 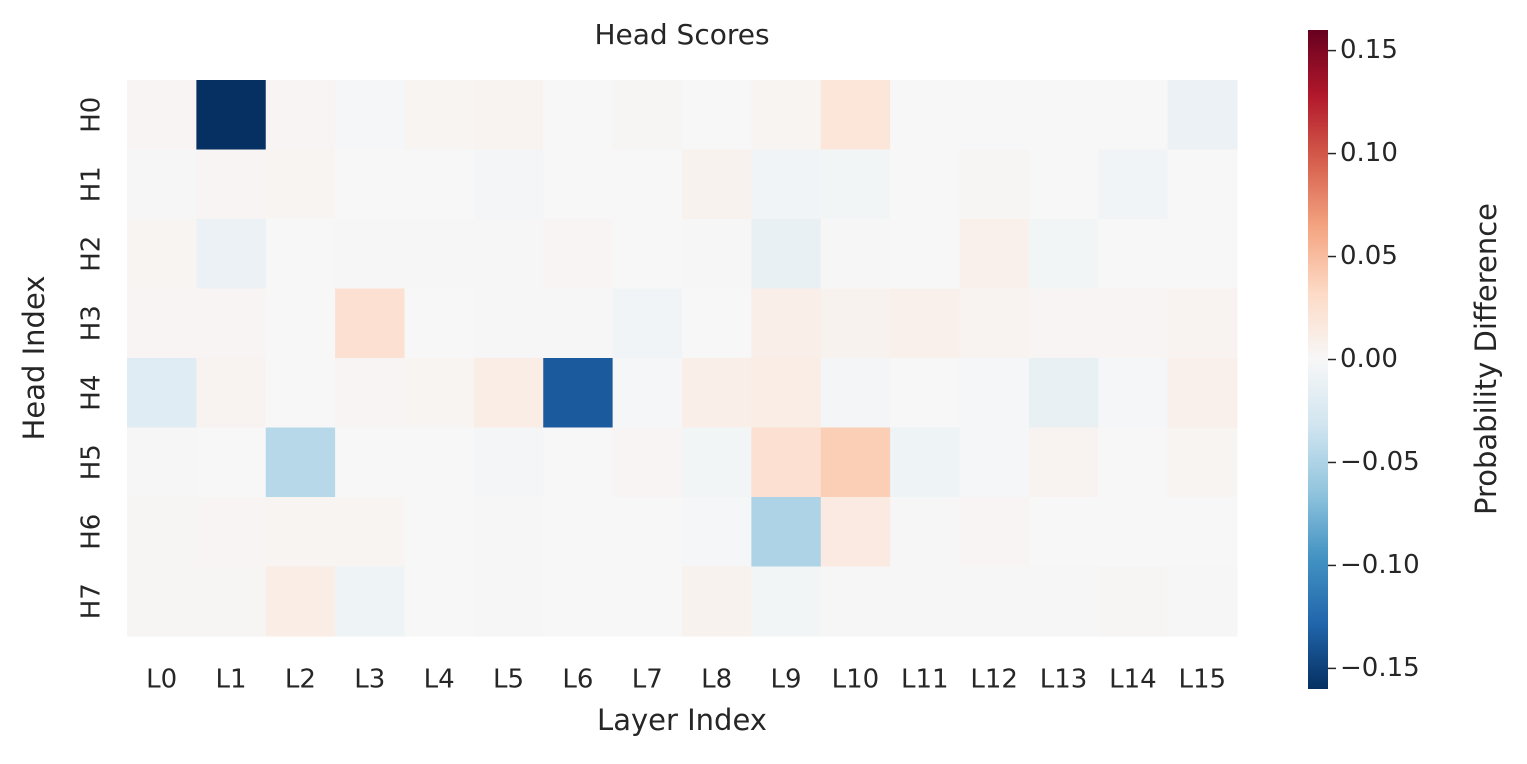 I want to click on x-axis-label: Layer Index, so click(x=682, y=720).